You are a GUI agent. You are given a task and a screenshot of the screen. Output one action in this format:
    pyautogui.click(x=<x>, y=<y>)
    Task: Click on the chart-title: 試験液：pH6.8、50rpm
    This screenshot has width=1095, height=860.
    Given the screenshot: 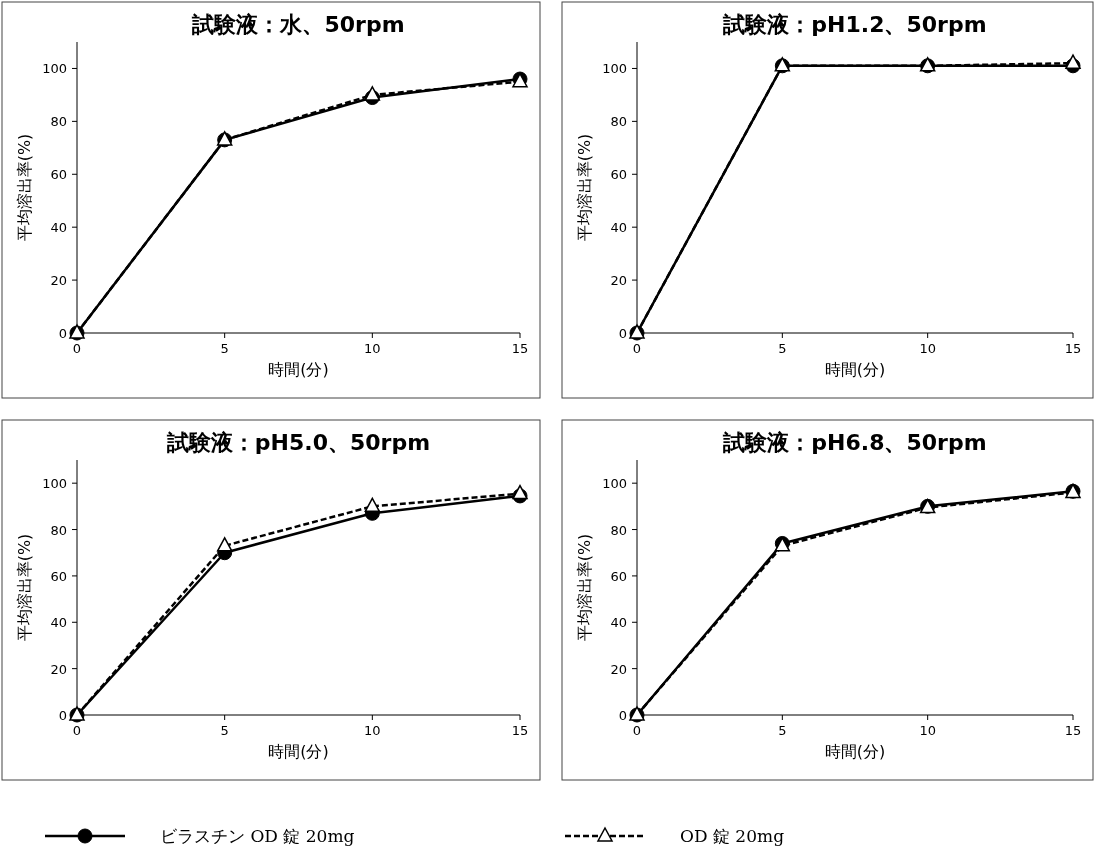 What is the action you would take?
    pyautogui.click(x=854, y=442)
    